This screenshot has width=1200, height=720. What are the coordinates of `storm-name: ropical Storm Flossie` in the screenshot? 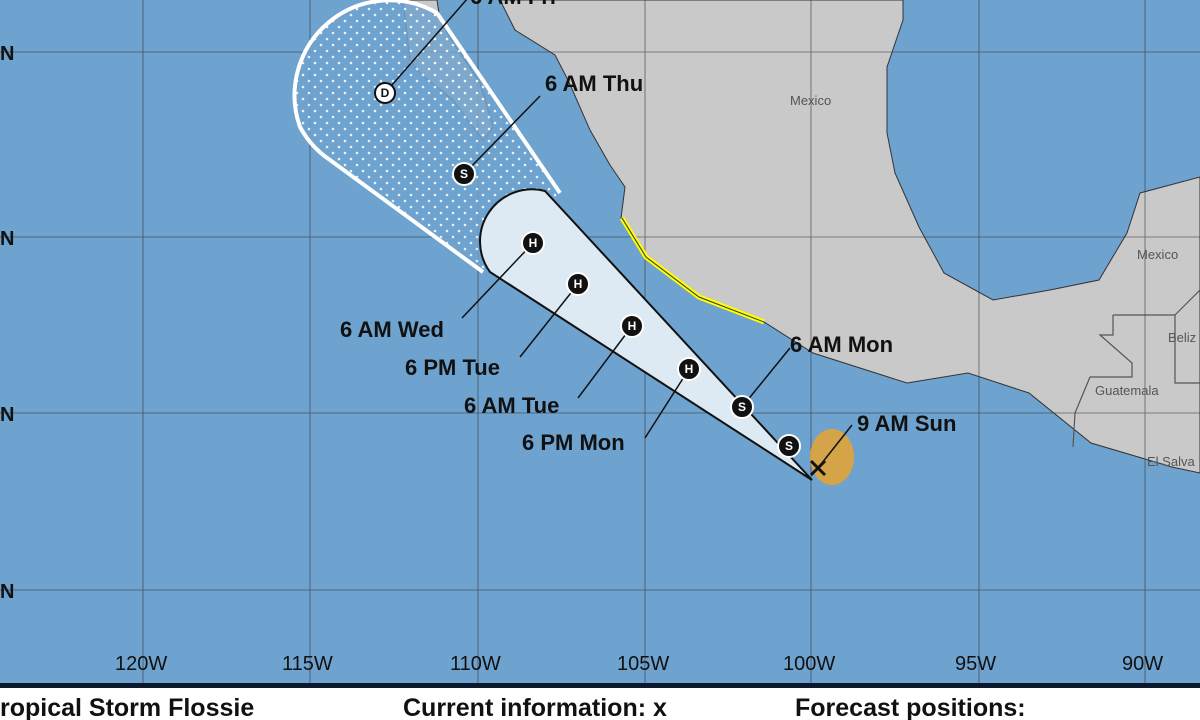 It's located at (127, 707).